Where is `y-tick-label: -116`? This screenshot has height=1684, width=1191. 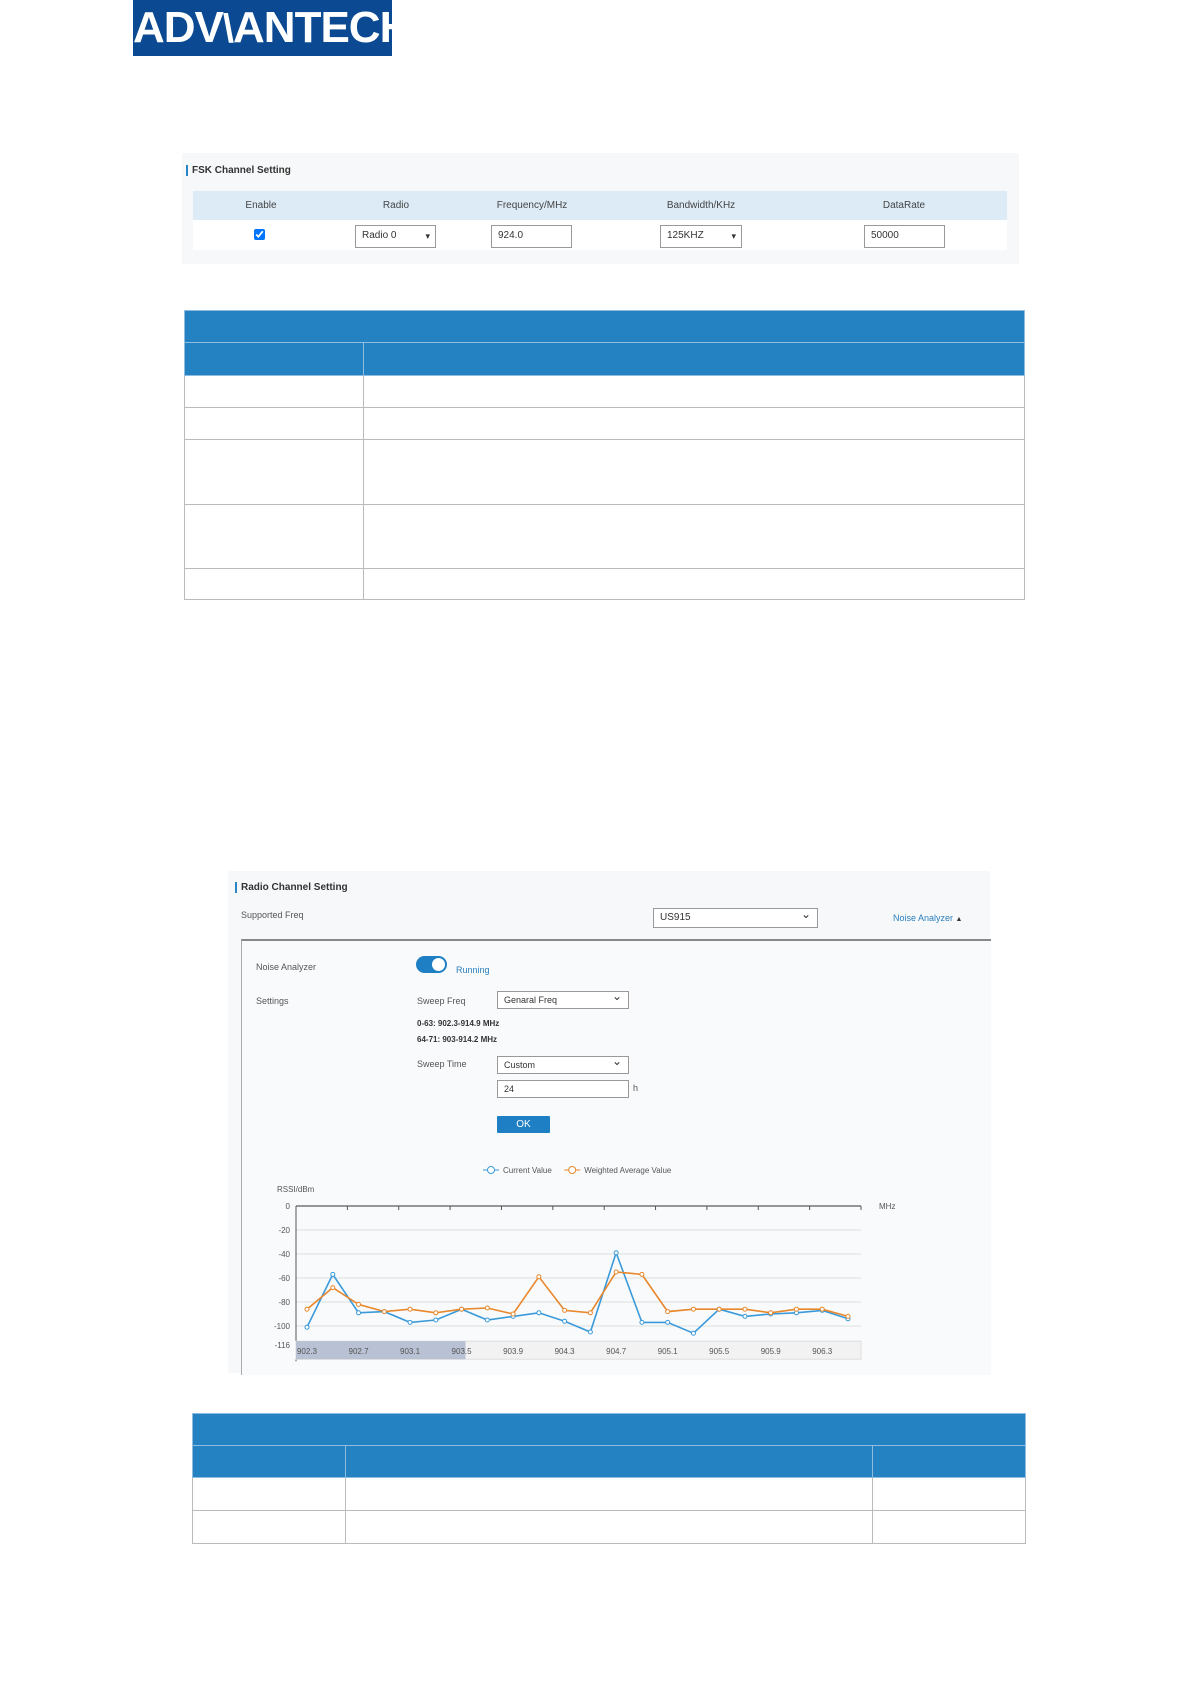 y-tick-label: -116 is located at coordinates (283, 1345).